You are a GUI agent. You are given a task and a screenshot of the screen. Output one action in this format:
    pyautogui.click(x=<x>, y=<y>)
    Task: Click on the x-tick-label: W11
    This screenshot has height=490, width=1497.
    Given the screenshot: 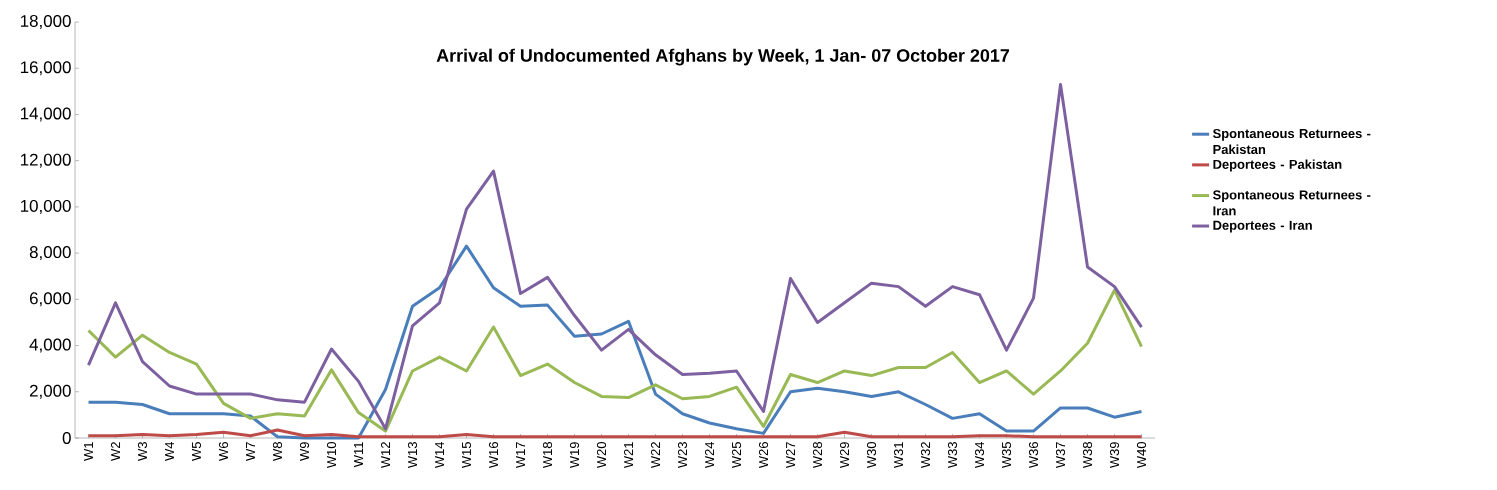 What is the action you would take?
    pyautogui.click(x=358, y=455)
    